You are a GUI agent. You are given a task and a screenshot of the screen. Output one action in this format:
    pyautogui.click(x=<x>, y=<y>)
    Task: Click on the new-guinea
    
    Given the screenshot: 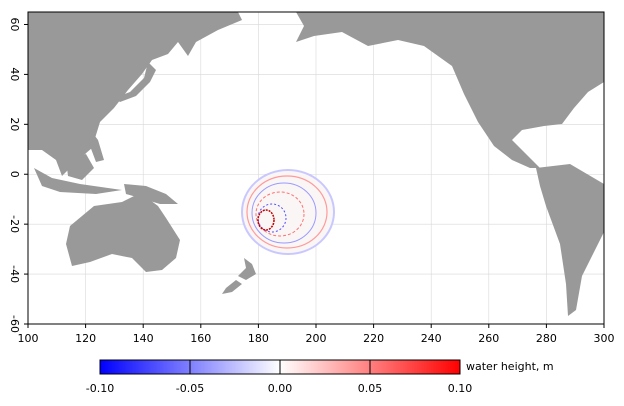 What is the action you would take?
    pyautogui.click(x=151, y=194)
    